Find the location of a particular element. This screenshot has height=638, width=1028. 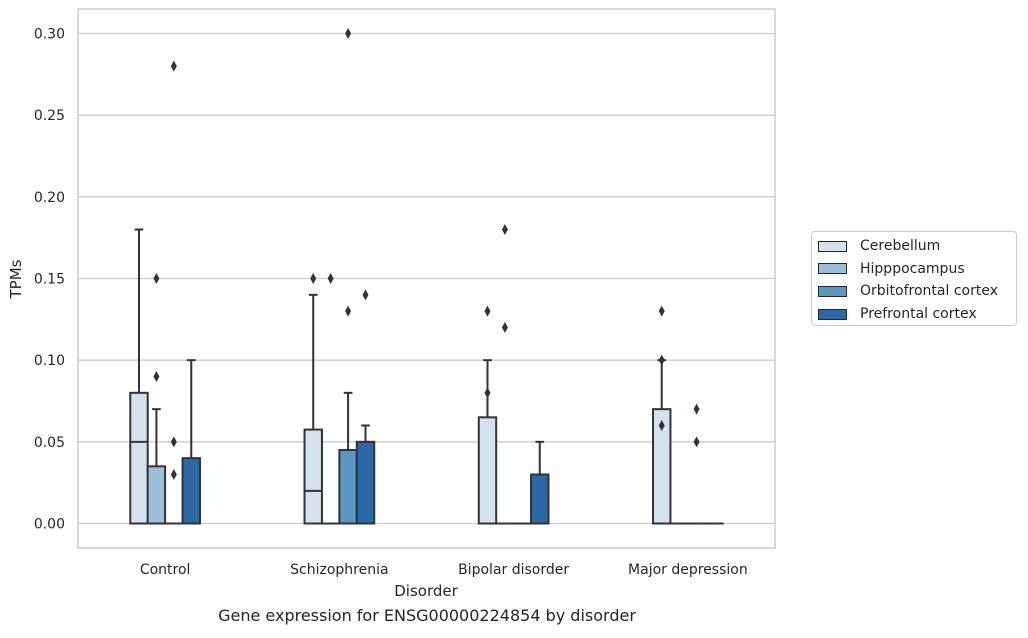

legend-item: Prefrontal cortex is located at coordinates (917, 314).